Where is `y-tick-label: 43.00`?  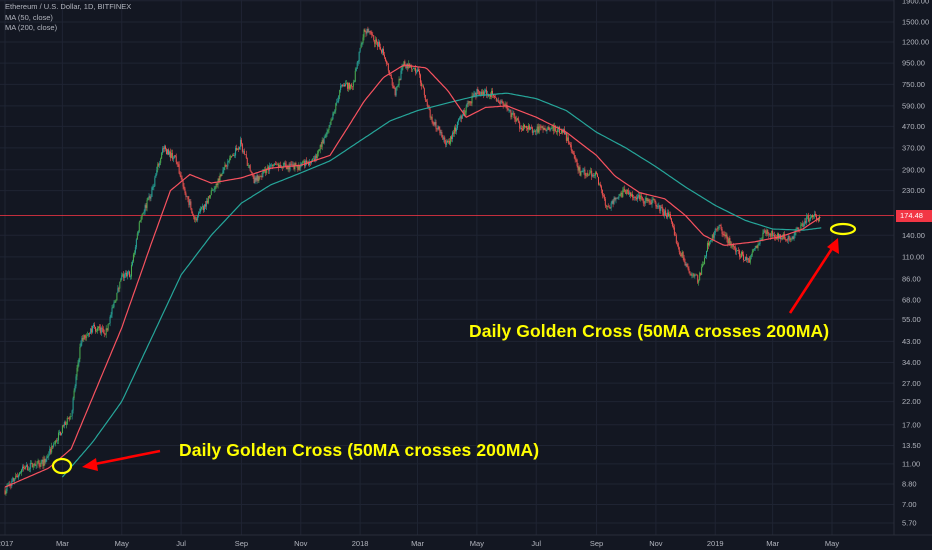 y-tick-label: 43.00 is located at coordinates (911, 341).